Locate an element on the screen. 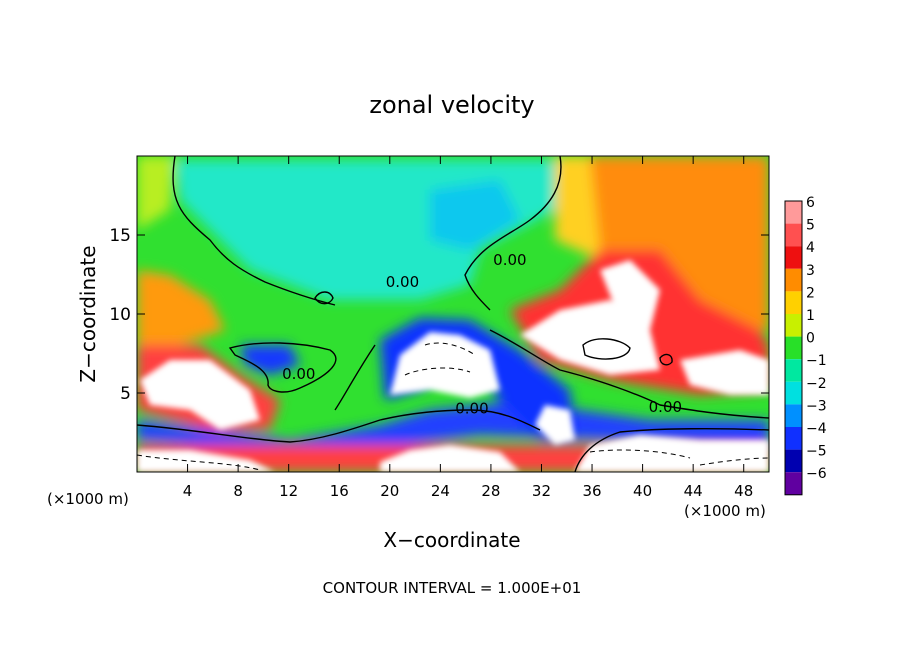 Image resolution: width=904 pixels, height=654 pixels. colorbar-label: 6 is located at coordinates (810, 203).